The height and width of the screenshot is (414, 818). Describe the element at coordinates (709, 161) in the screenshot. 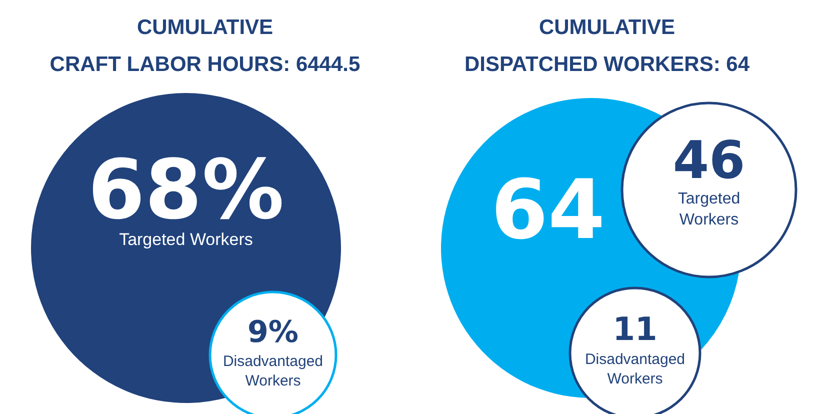

I see `data-label: 46` at that location.